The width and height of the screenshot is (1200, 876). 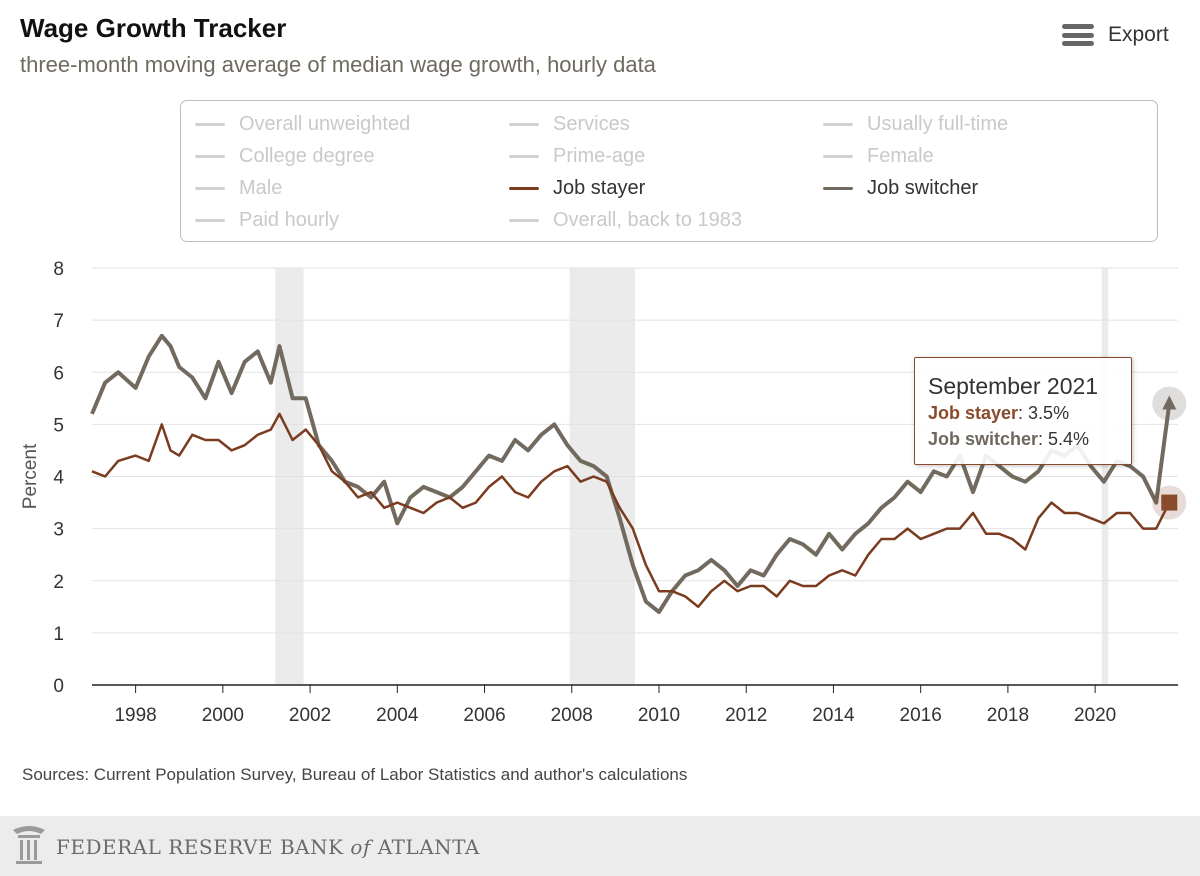 I want to click on legend-item-college-degree: College degree, so click(x=285, y=156).